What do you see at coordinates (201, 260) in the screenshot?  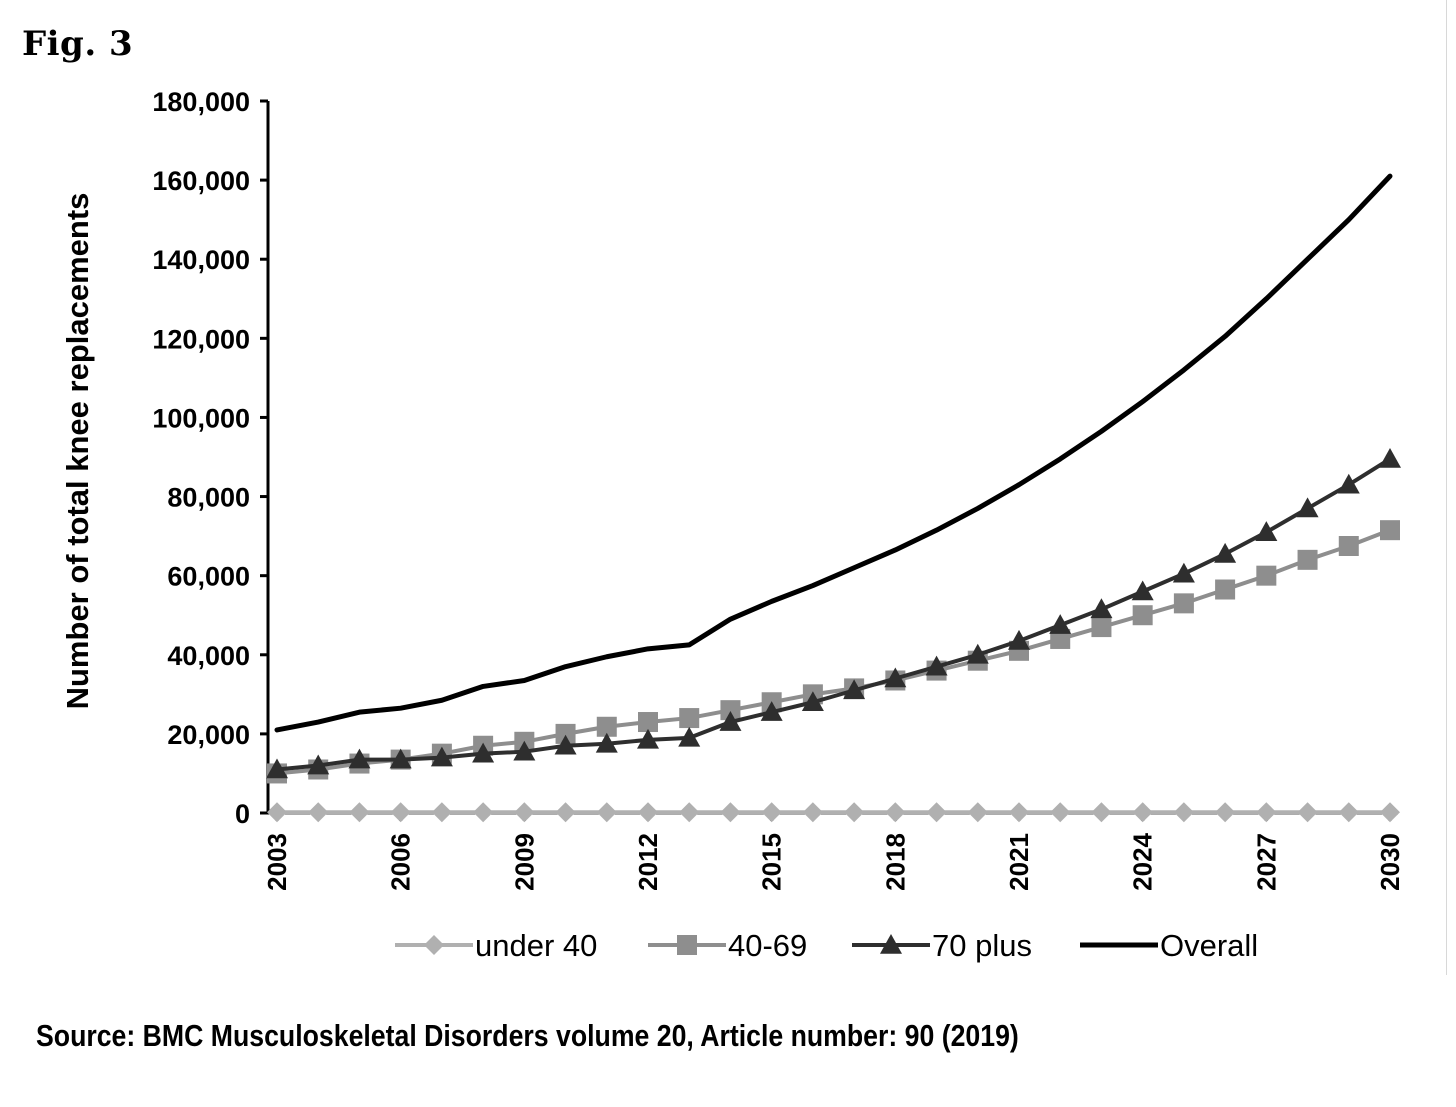 I see `y-tick-label: 140,000` at bounding box center [201, 260].